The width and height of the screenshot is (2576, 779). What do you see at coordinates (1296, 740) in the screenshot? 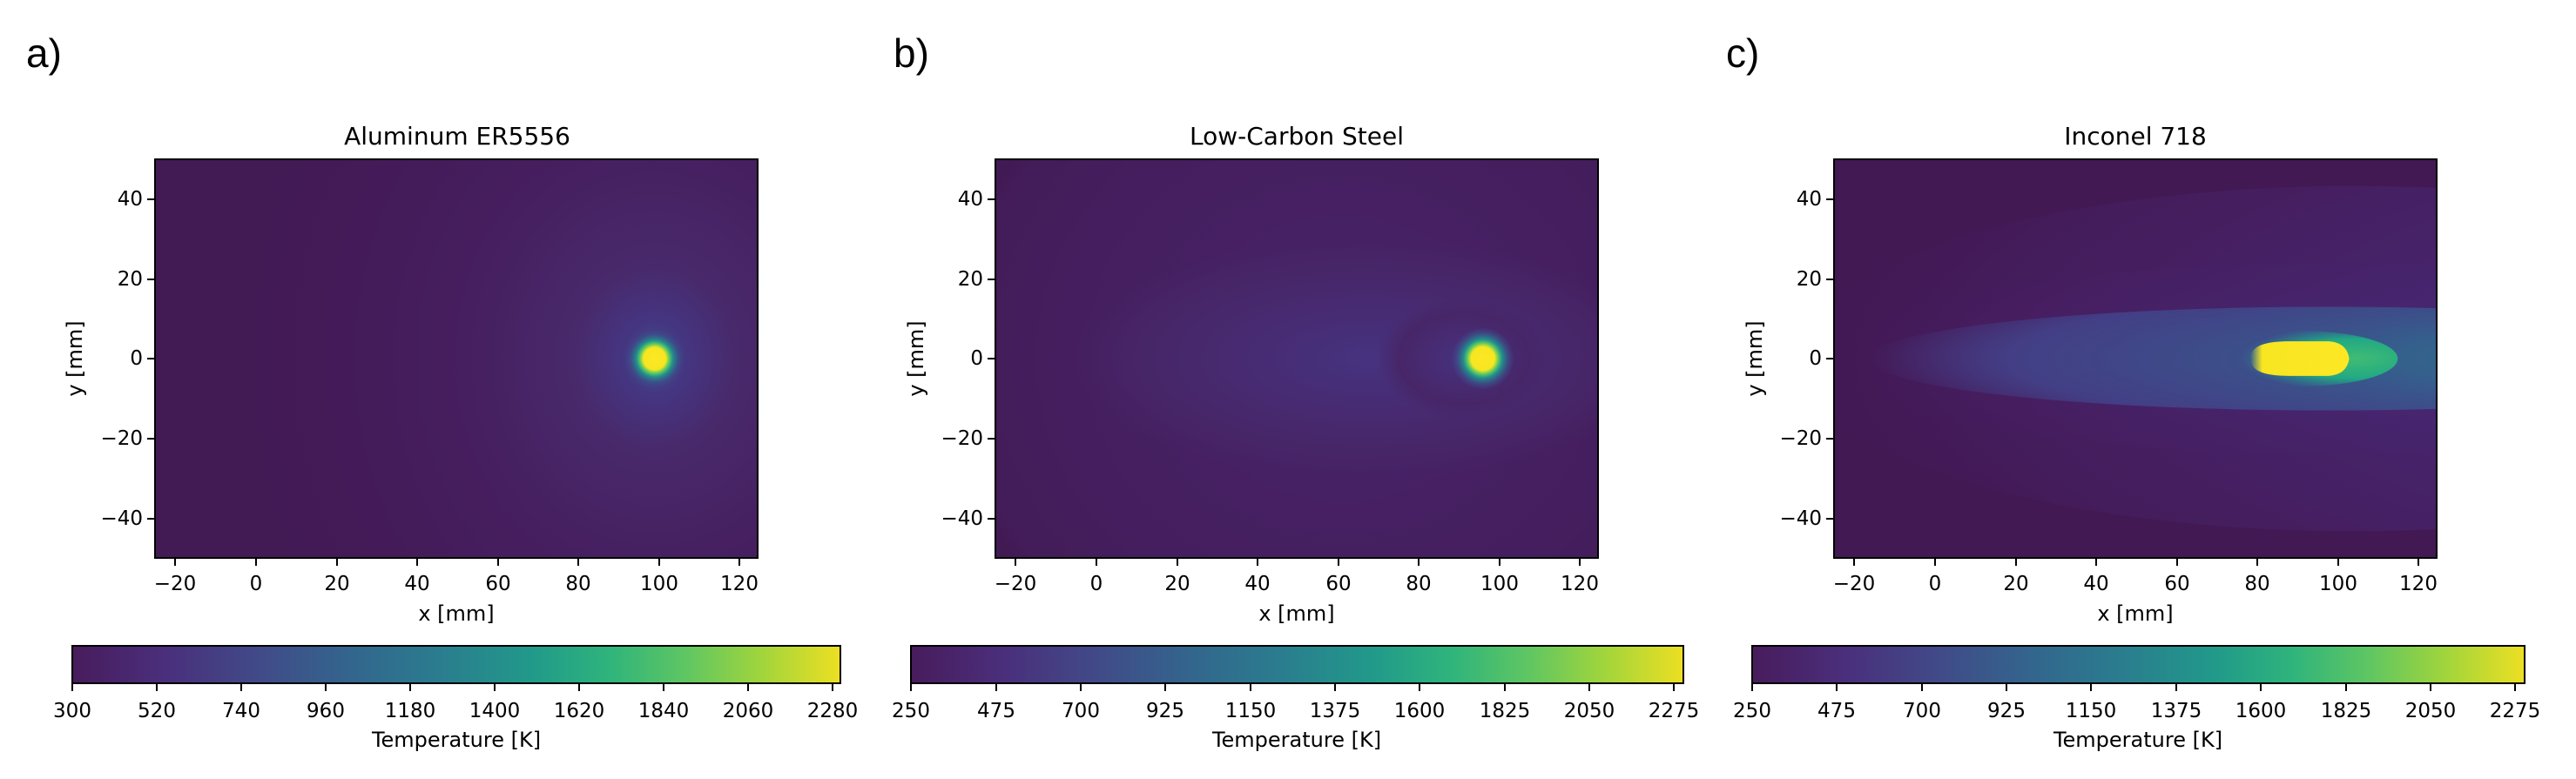
I see `colorbar-label: Temperature [K]` at bounding box center [1296, 740].